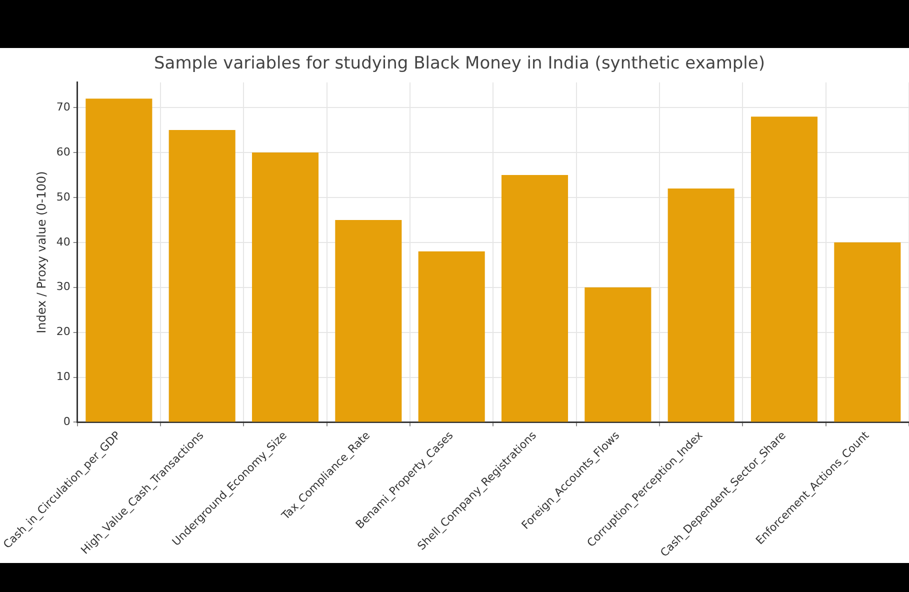 This screenshot has width=909, height=592. Describe the element at coordinates (63, 377) in the screenshot. I see `y-tick-label: 10` at that location.